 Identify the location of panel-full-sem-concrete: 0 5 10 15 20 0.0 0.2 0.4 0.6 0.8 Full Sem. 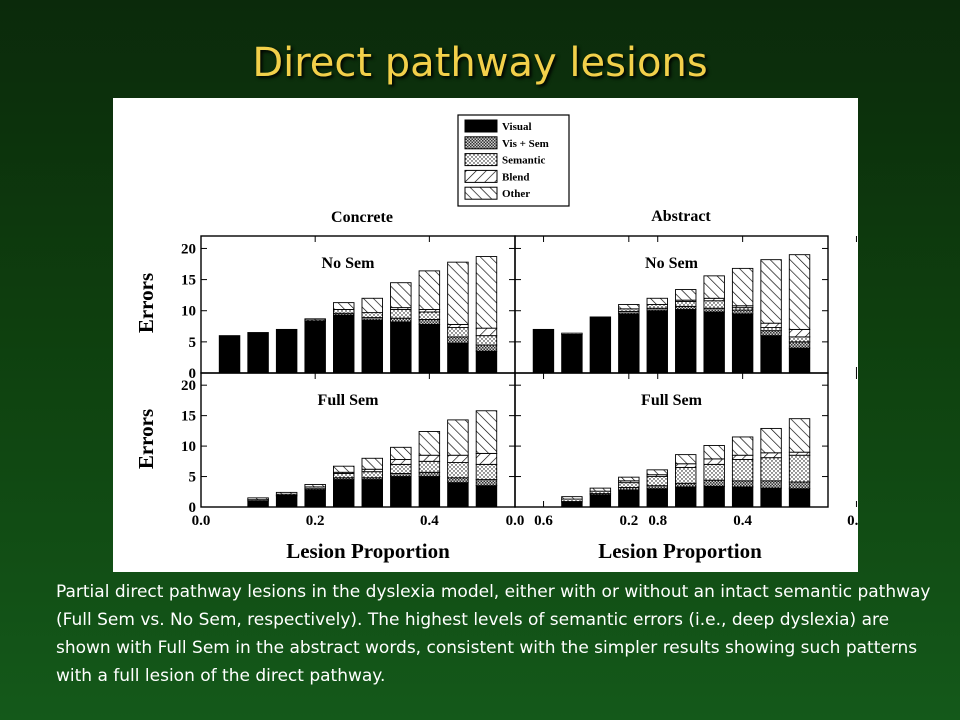
(424, 450).